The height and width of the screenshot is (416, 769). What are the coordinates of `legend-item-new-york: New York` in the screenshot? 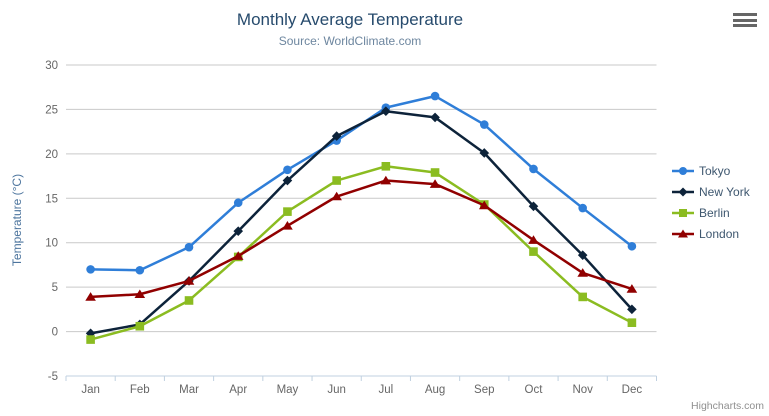 It's located at (711, 191).